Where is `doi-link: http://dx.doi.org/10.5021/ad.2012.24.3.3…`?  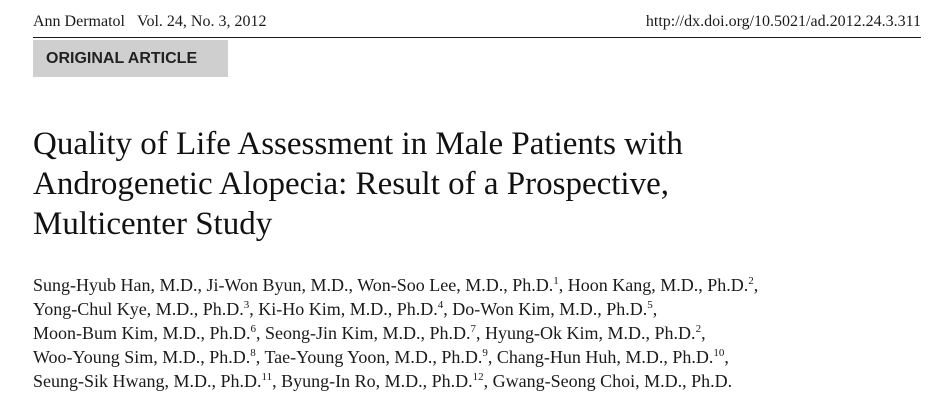
doi-link: http://dx.doi.org/10.5021/ad.2012.24.3.3… is located at coordinates (783, 21).